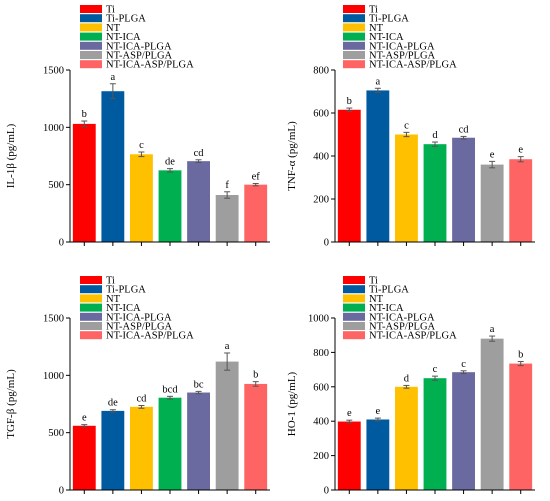 This screenshot has width=550, height=501. What do you see at coordinates (321, 114) in the screenshot?
I see `y-tick-label: 600` at bounding box center [321, 114].